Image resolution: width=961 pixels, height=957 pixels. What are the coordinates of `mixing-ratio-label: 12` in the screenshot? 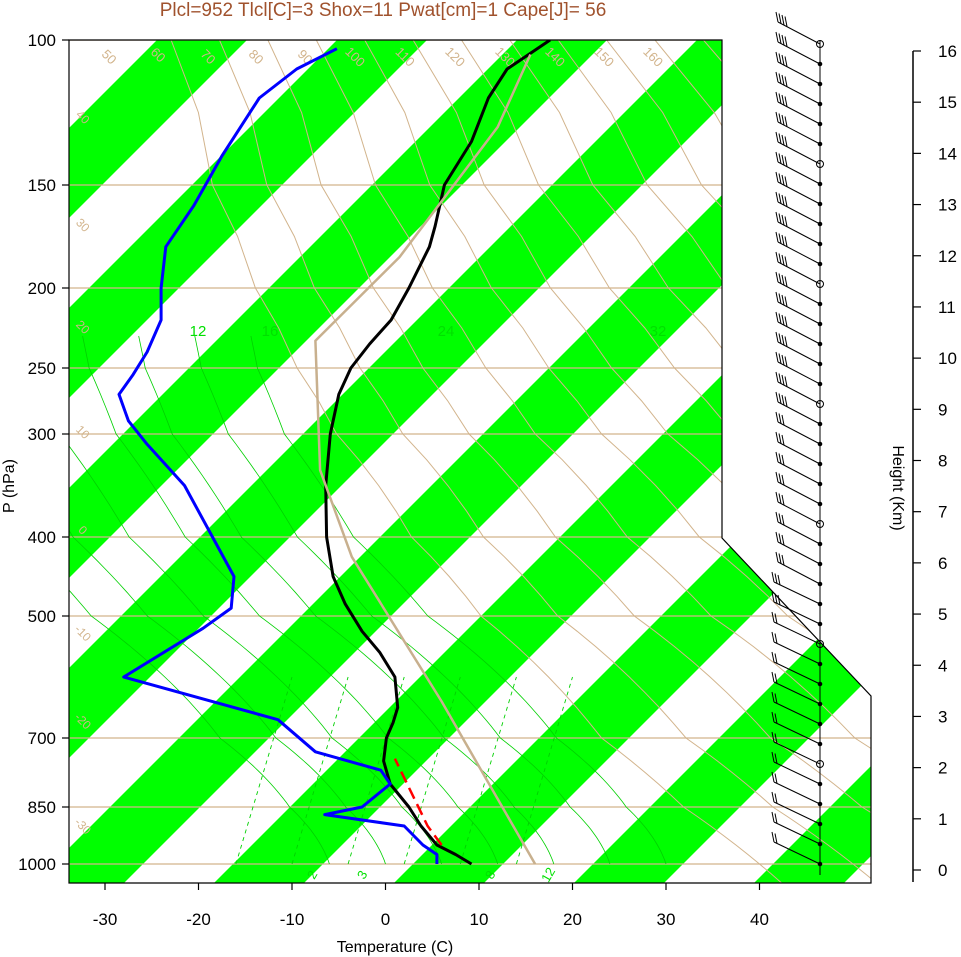 It's located at (548, 875).